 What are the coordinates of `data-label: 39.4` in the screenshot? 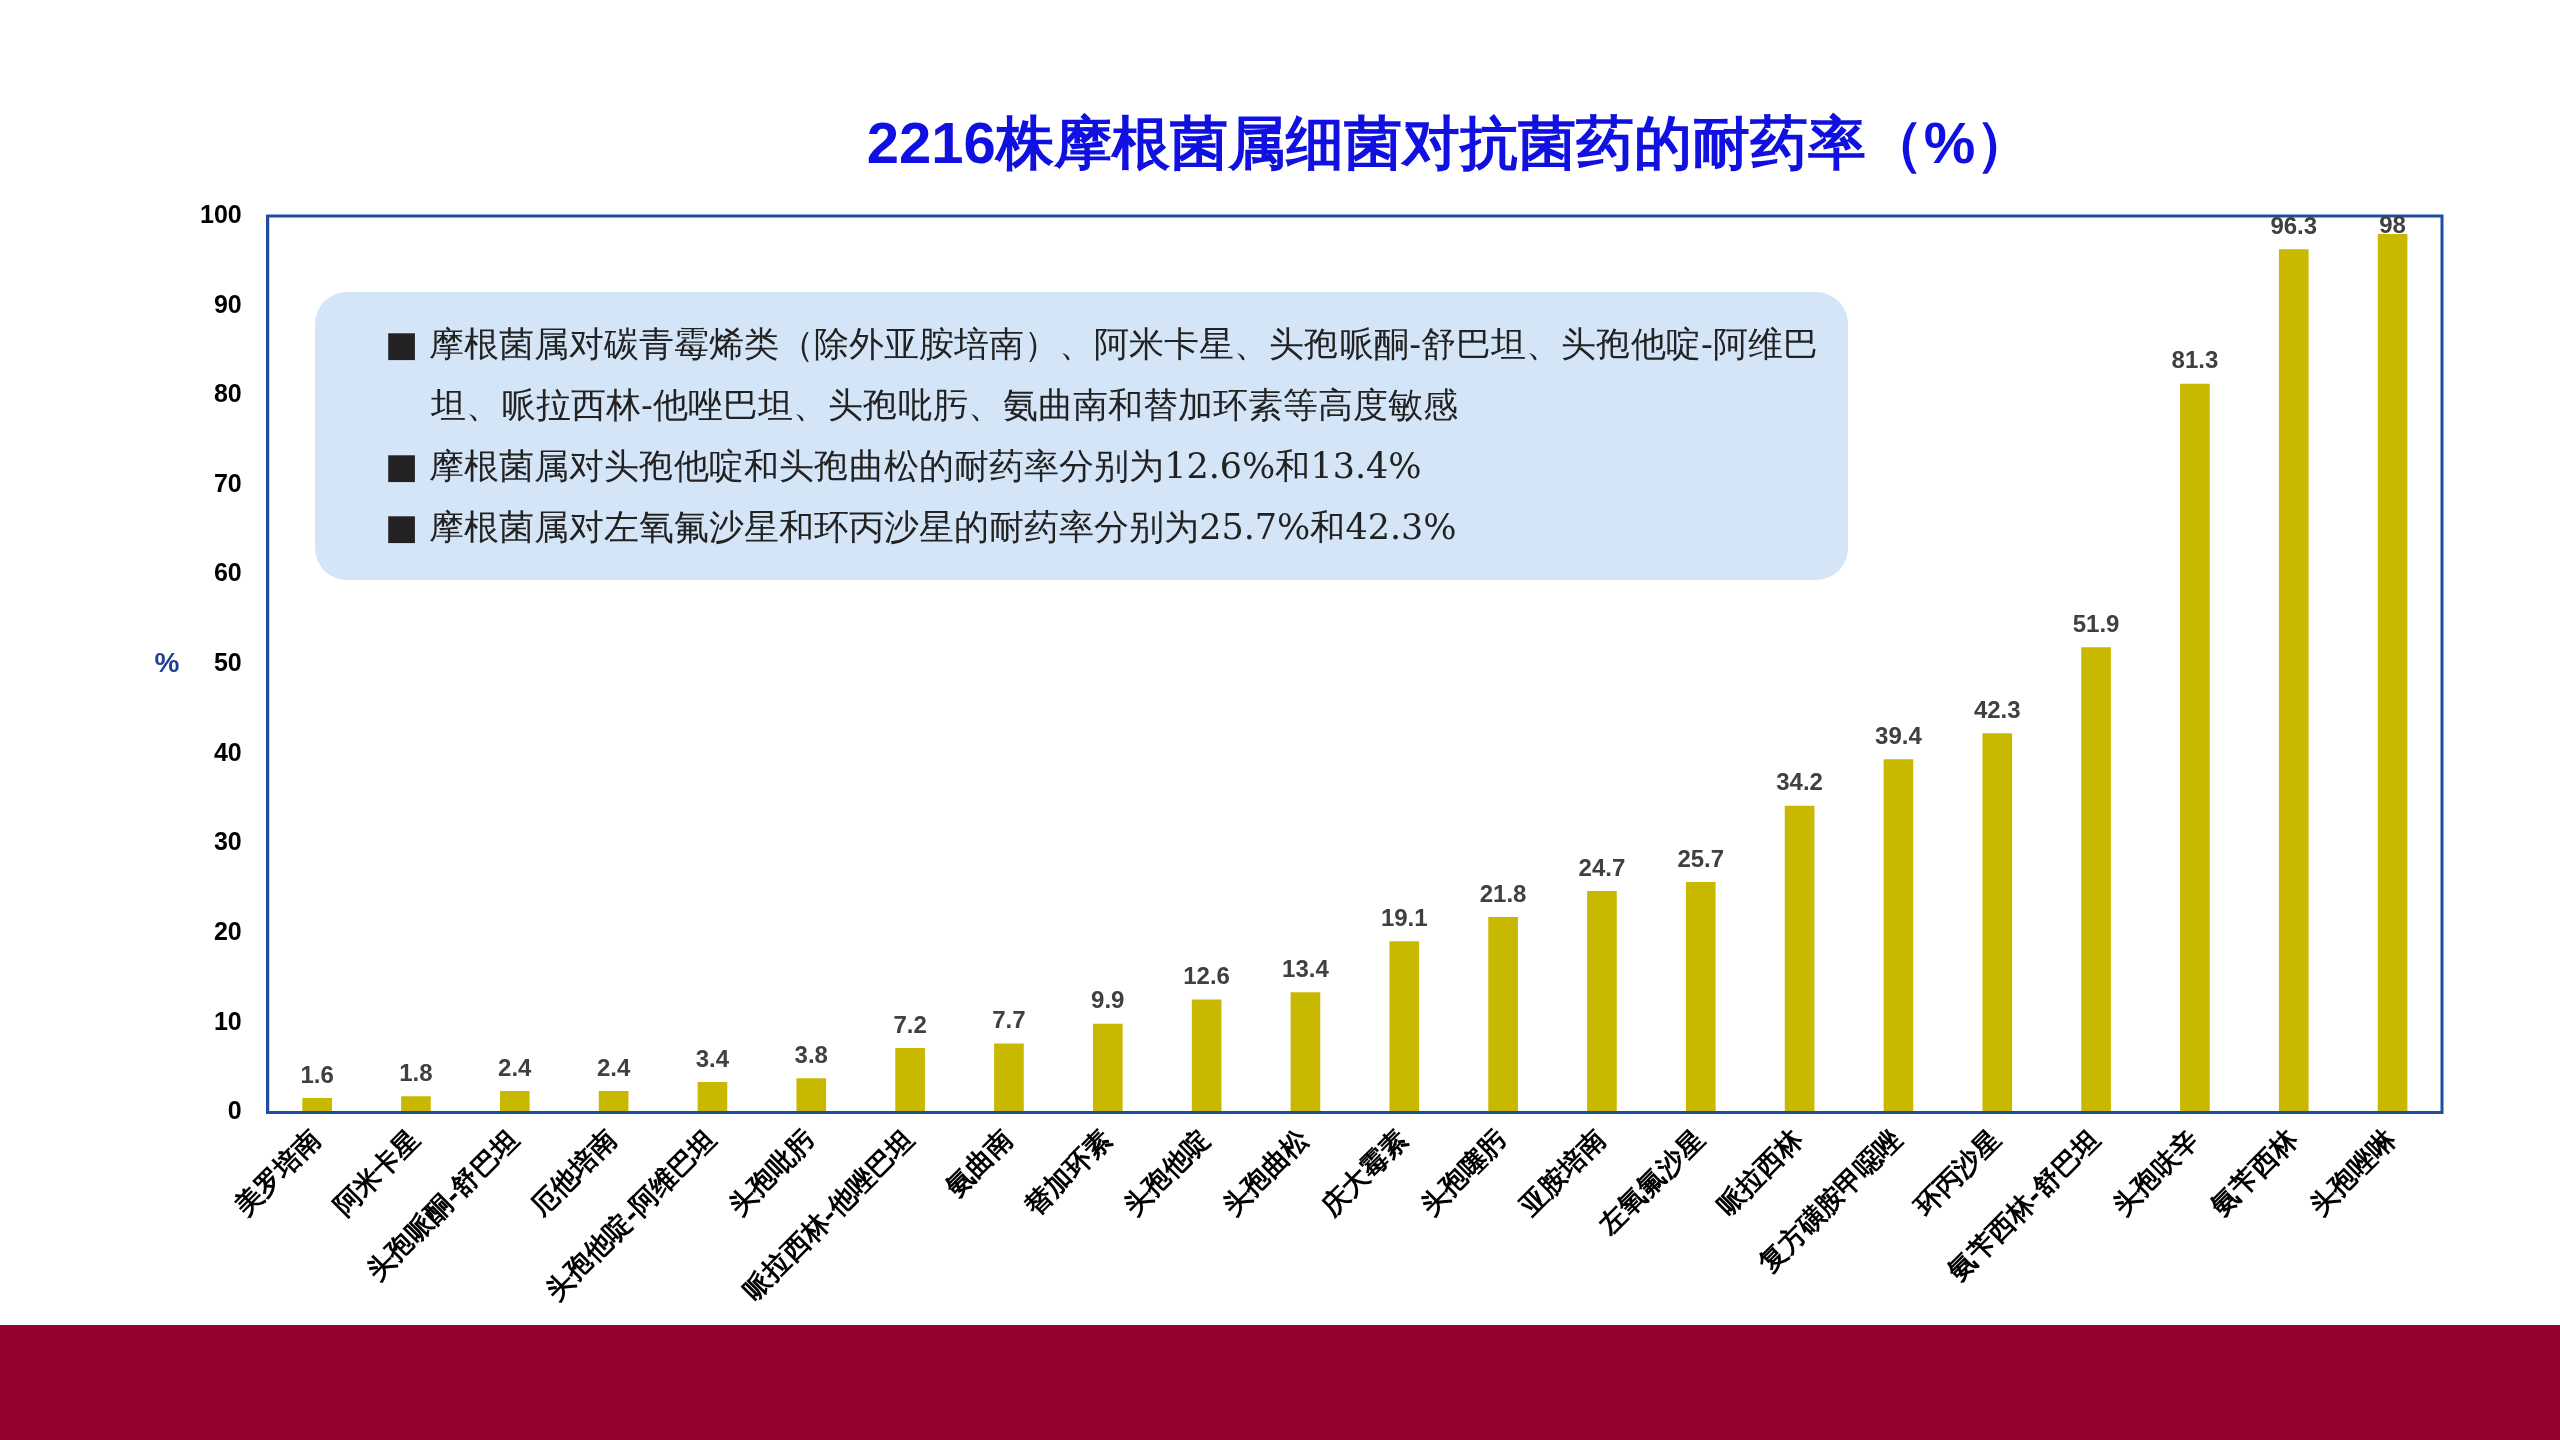 It's located at (1899, 735).